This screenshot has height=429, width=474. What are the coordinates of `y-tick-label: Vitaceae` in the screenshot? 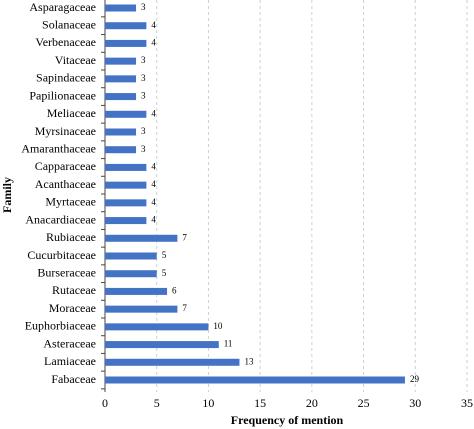 It's located at (75, 60).